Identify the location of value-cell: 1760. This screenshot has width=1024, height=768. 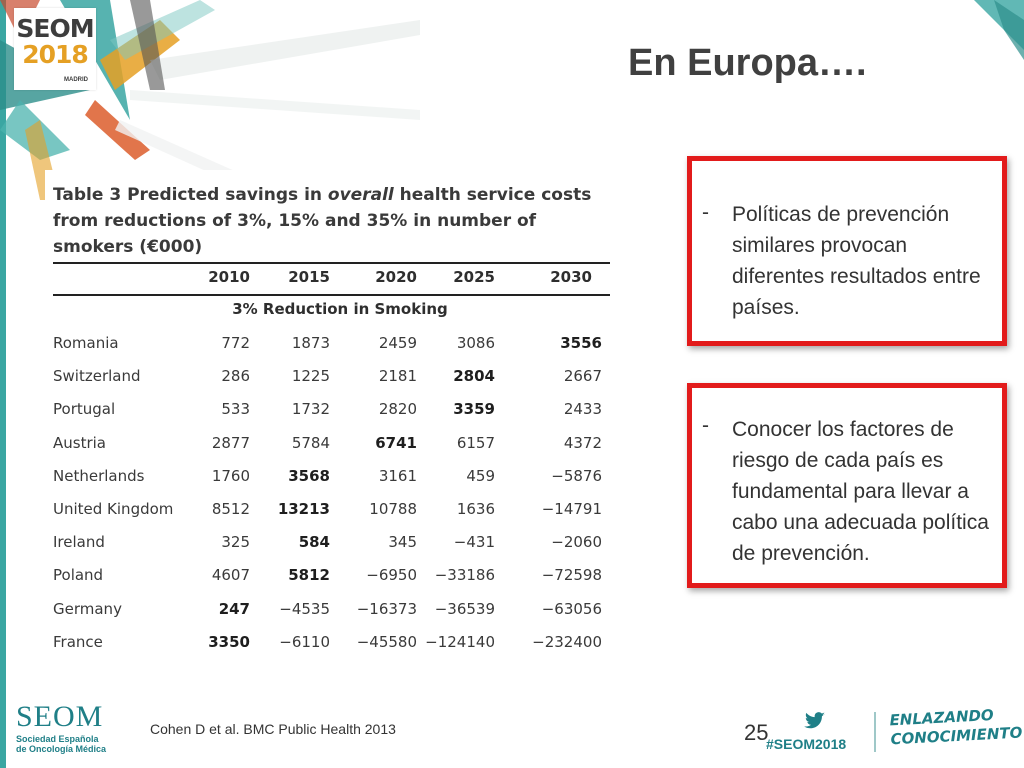
(230, 475).